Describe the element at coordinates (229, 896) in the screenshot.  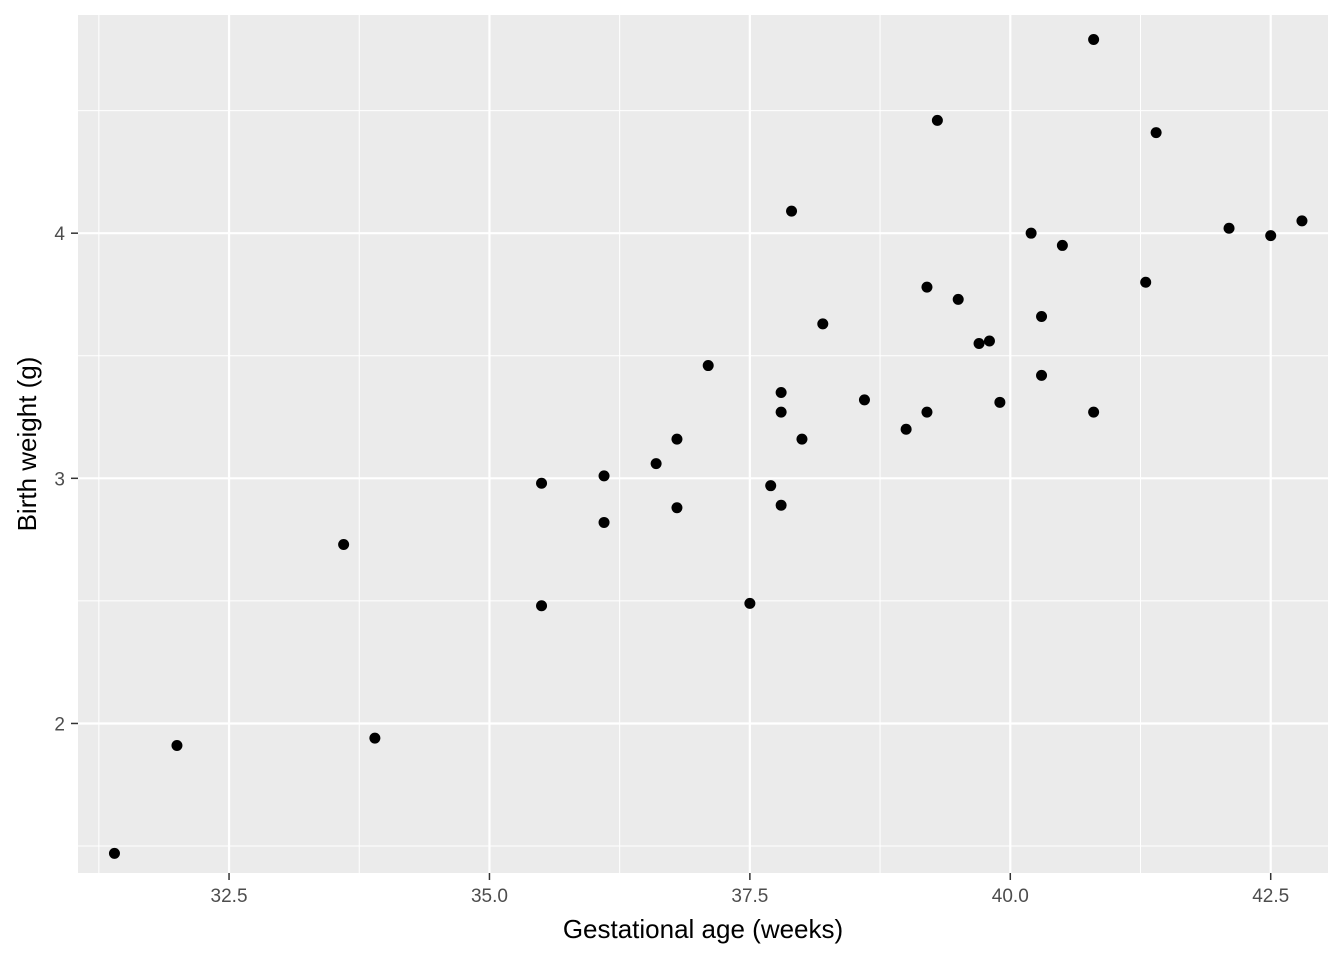
I see `x-tick-label: 32.5` at that location.